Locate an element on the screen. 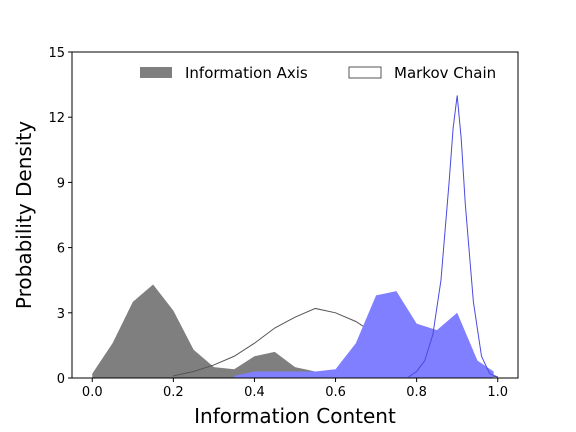 Image resolution: width=576 pixels, height=432 pixels. x-tick-label: 1.0 is located at coordinates (497, 392).